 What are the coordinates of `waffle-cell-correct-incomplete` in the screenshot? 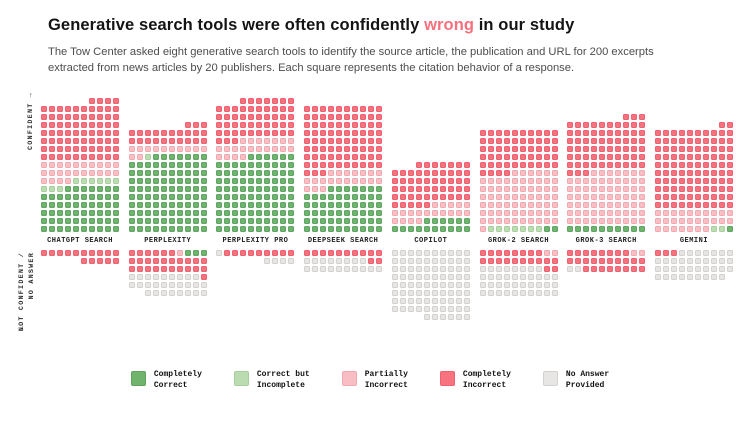 It's located at (84, 181).